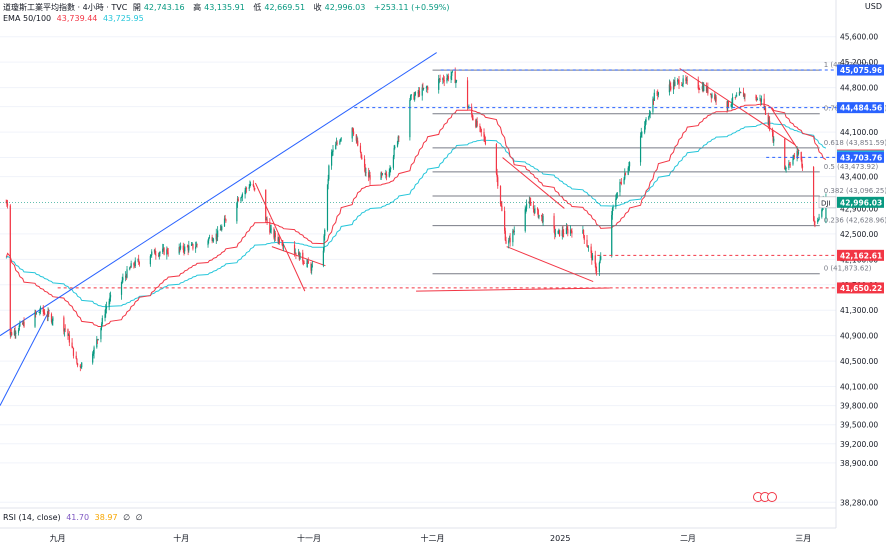  Describe the element at coordinates (411, 7) in the screenshot. I see `change-value: +253.11 (+0.59%)` at that location.